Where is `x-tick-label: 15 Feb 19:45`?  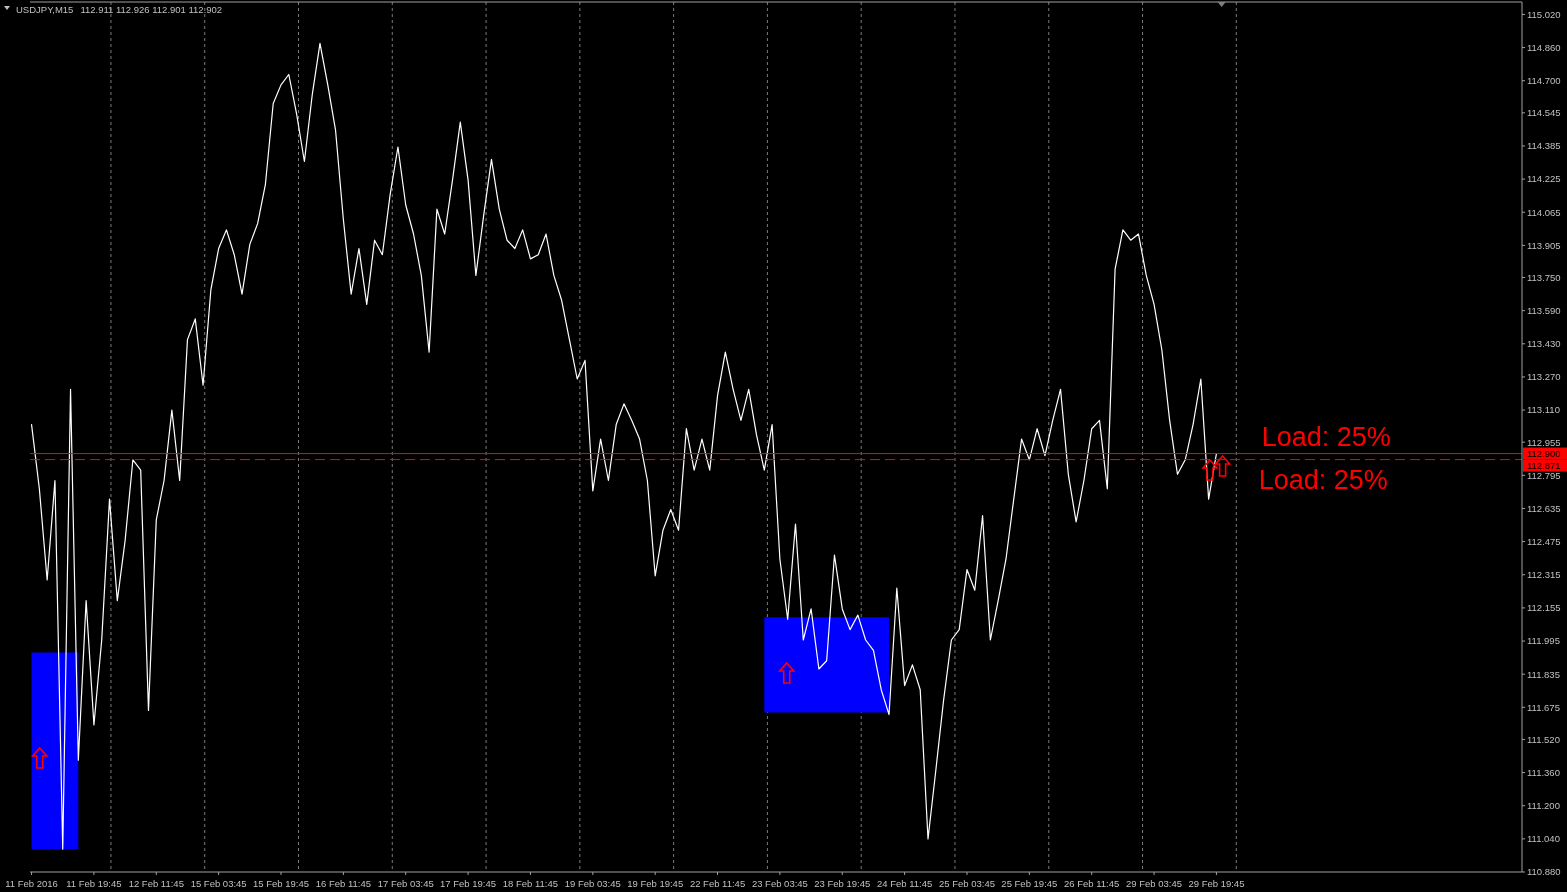
x-tick-label: 15 Feb 19:45 is located at coordinates (281, 883).